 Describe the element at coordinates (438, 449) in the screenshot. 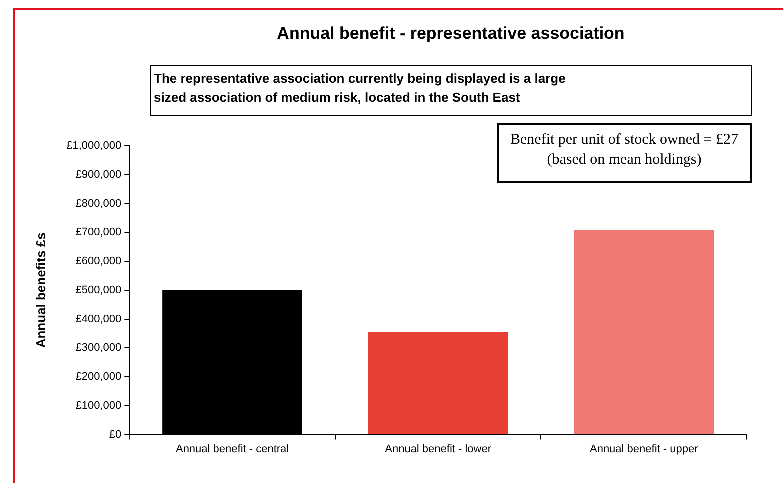

I see `x-tick-label: Annual benefit - lower` at that location.